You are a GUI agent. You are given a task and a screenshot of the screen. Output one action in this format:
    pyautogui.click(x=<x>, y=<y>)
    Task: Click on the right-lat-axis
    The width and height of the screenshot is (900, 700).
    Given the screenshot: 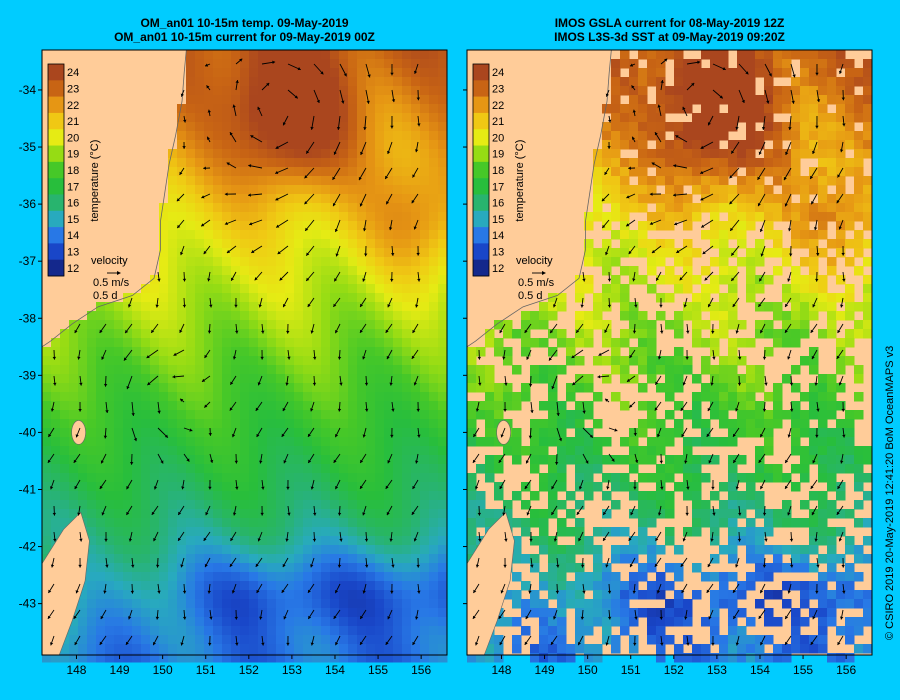 What is the action you would take?
    pyautogui.click(x=465, y=347)
    